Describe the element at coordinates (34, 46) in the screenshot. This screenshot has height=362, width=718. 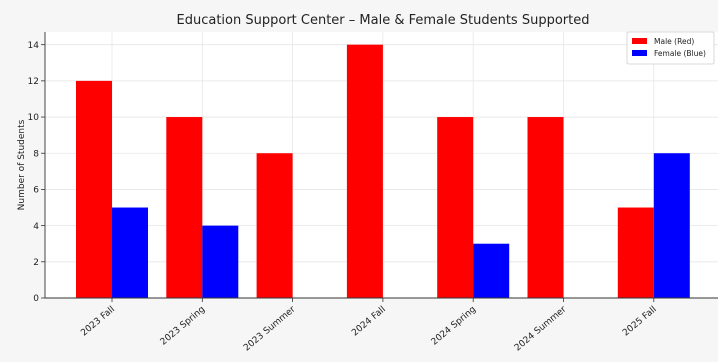
I see `y-tick-label: 14` at that location.